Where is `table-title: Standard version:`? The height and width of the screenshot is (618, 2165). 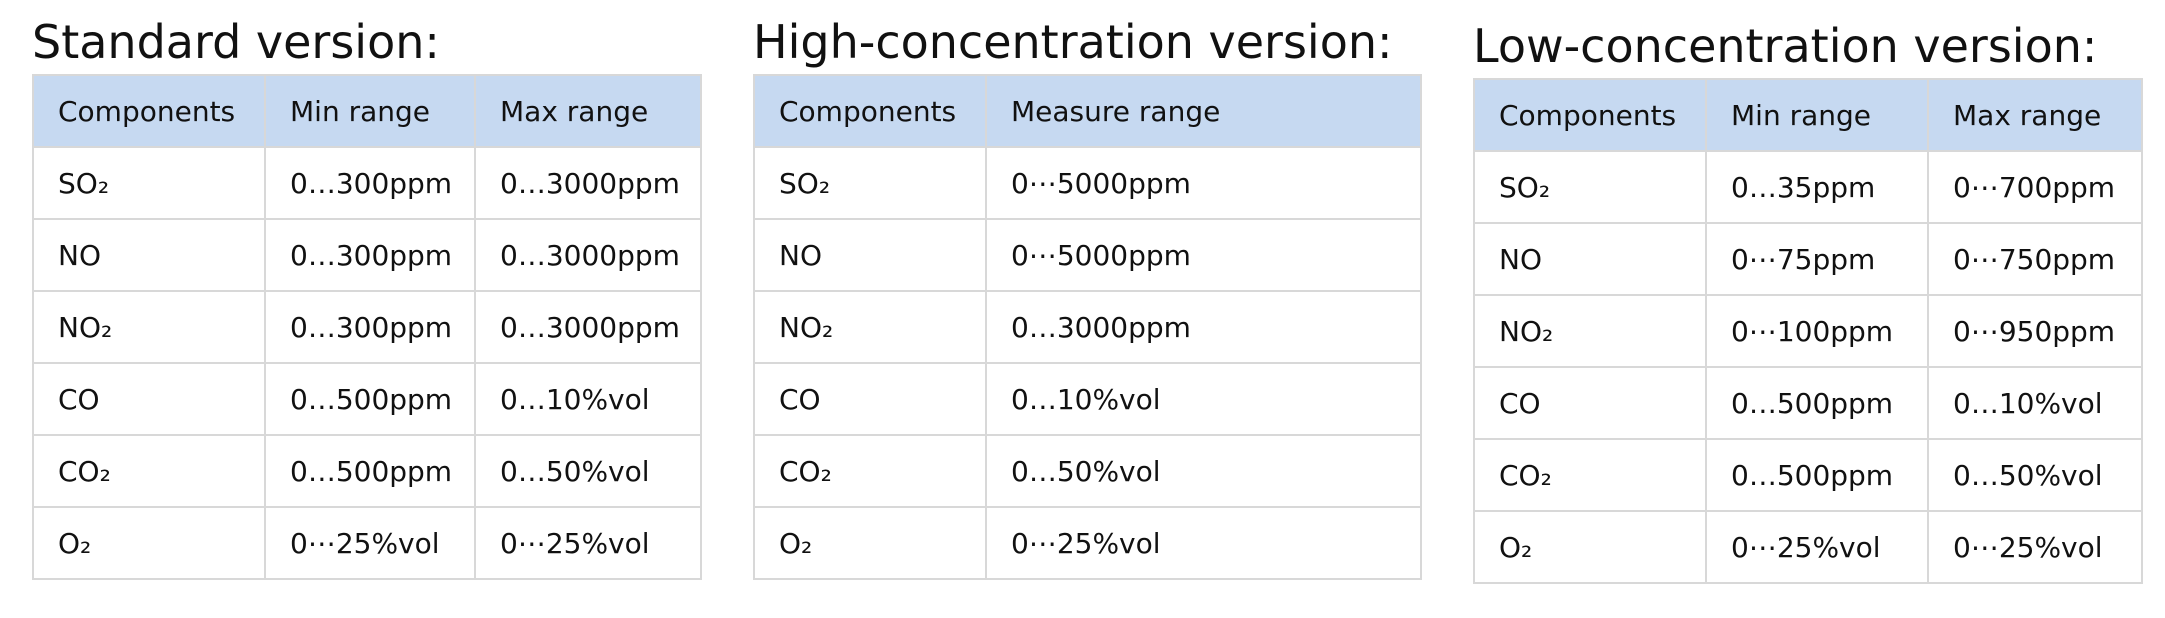
table-title: Standard version: is located at coordinates (236, 42).